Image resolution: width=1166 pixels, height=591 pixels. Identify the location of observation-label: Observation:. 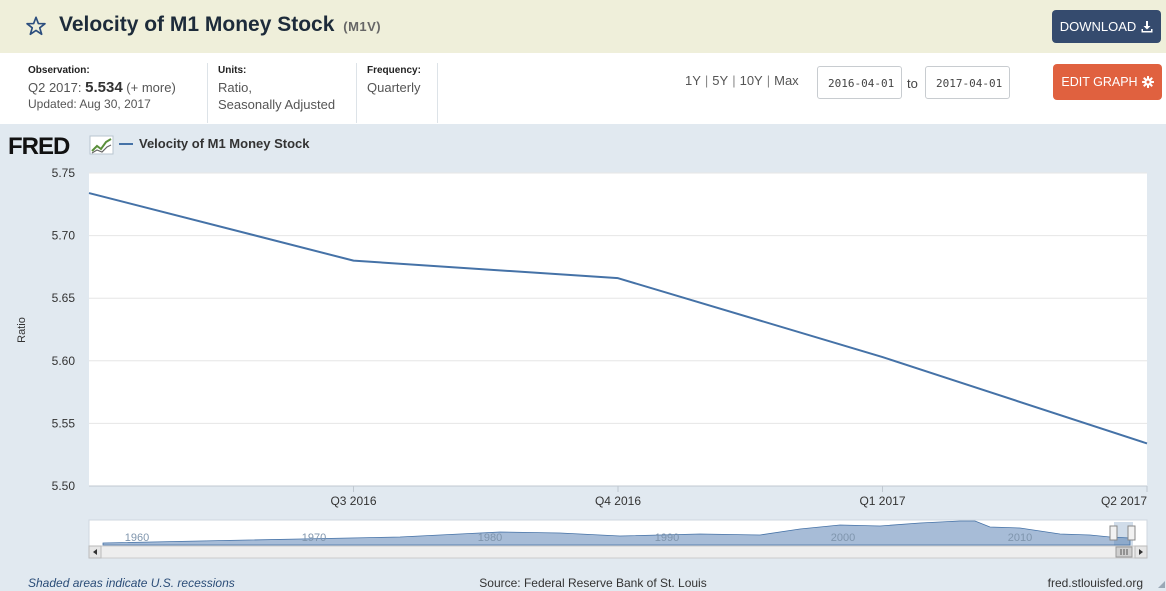
(59, 70).